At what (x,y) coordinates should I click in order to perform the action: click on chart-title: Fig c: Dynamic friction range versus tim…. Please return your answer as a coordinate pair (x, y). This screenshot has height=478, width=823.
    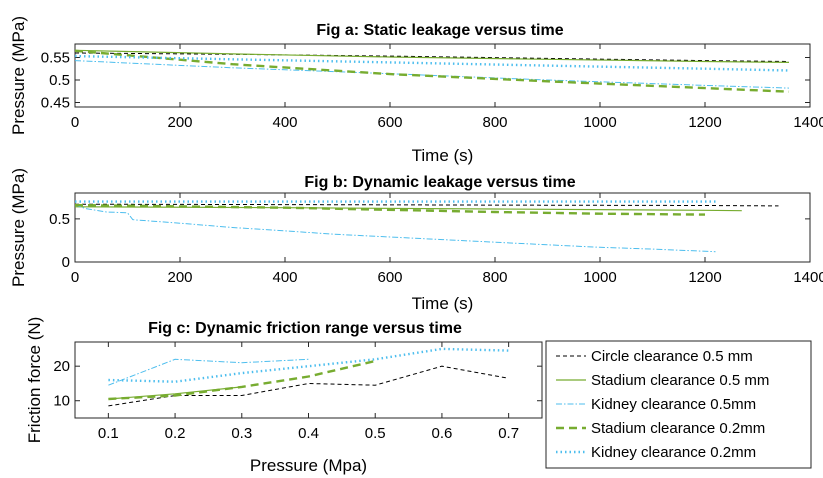
    Looking at the image, I should click on (305, 328).